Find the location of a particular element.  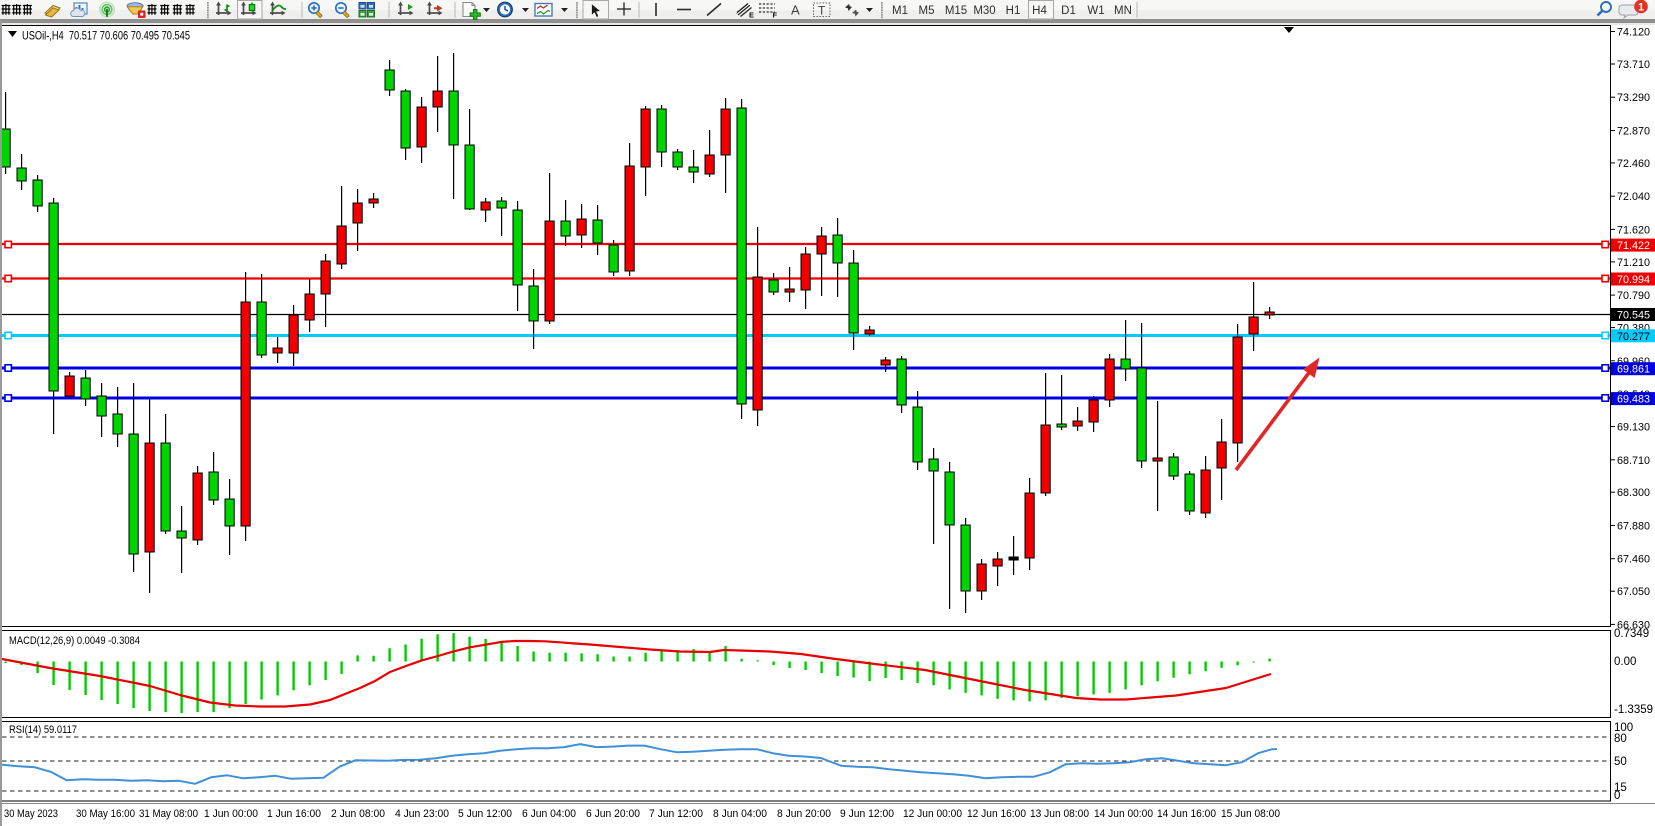

svg-text: 71.620 is located at coordinates (1633, 230).